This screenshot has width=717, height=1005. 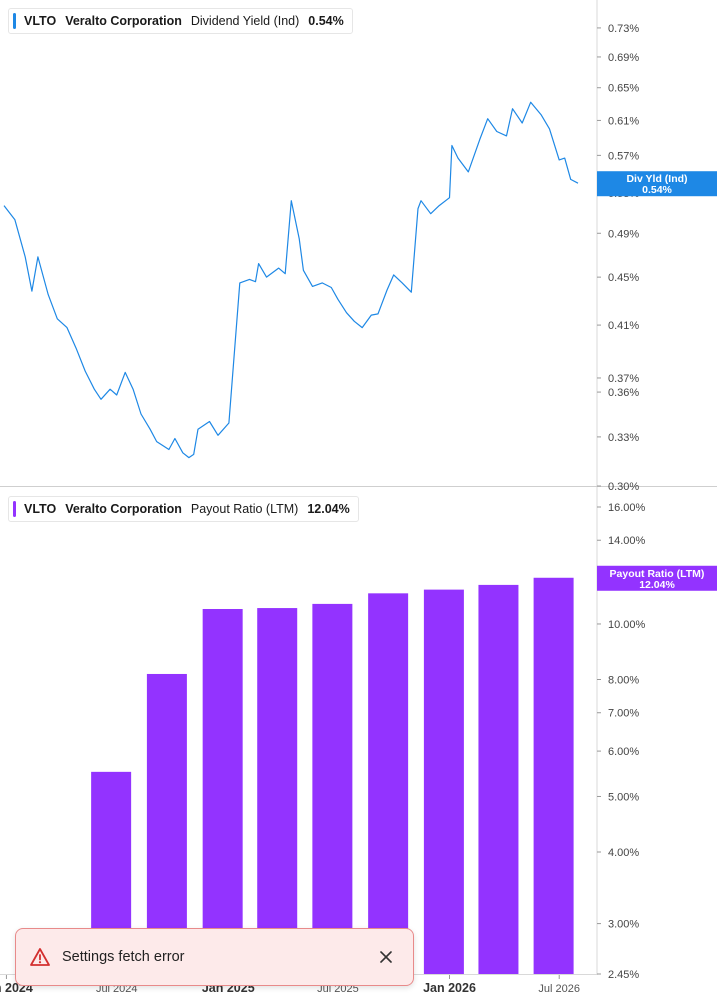 What do you see at coordinates (623, 234) in the screenshot?
I see `y-tick-label: 0.49%` at bounding box center [623, 234].